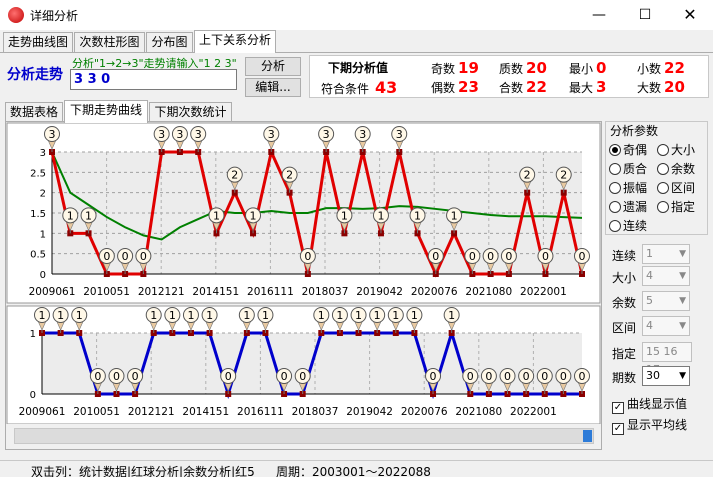  Describe the element at coordinates (628, 206) in the screenshot. I see `radio-option: 遗漏` at that location.